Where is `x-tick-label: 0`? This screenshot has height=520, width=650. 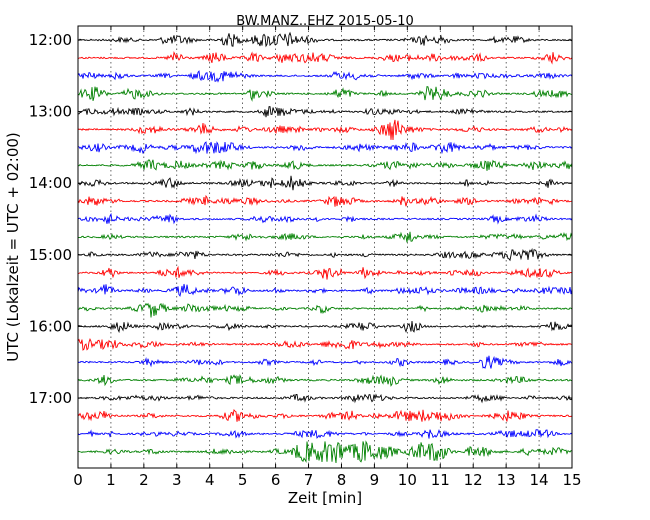 x-tick-label: 0 is located at coordinates (78, 480).